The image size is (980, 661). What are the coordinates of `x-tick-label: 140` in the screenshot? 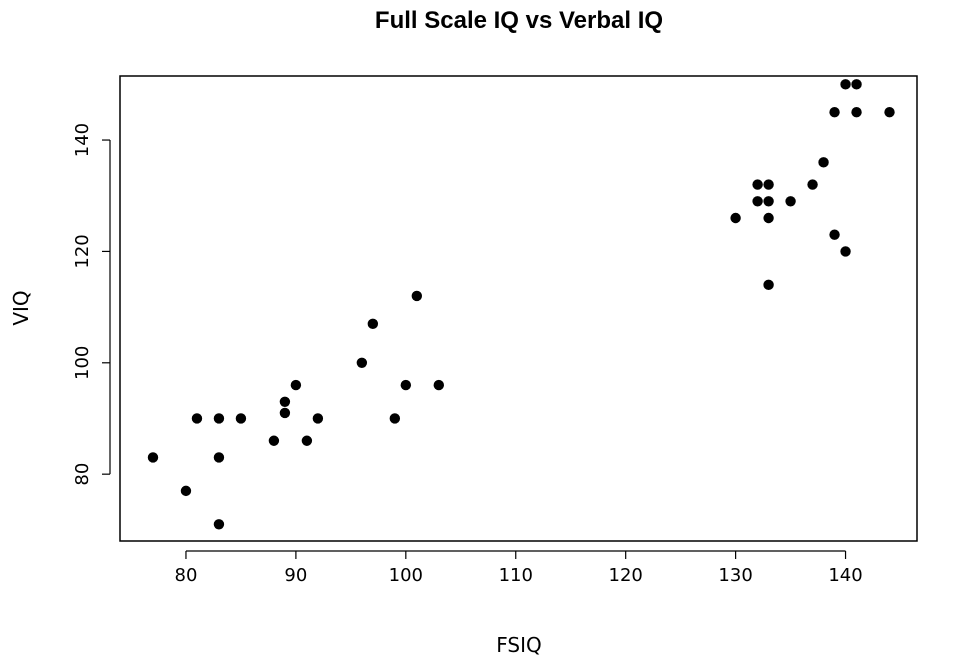 It's located at (845, 575).